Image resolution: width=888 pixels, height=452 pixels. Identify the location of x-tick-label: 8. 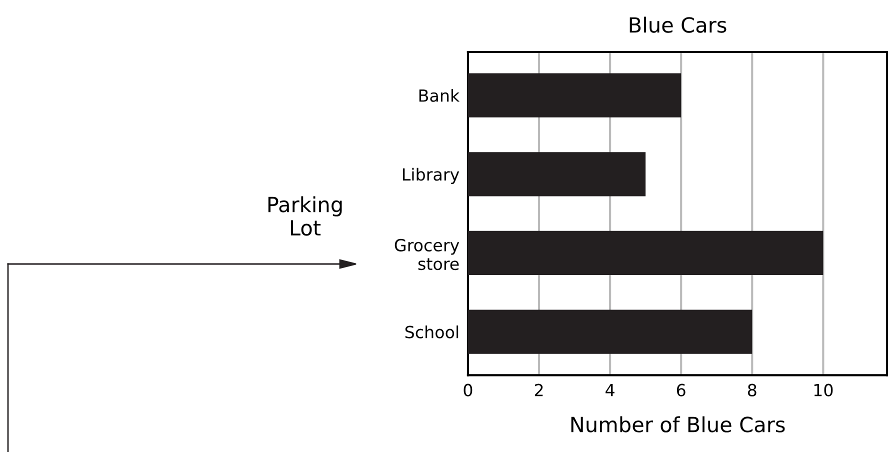
(752, 390).